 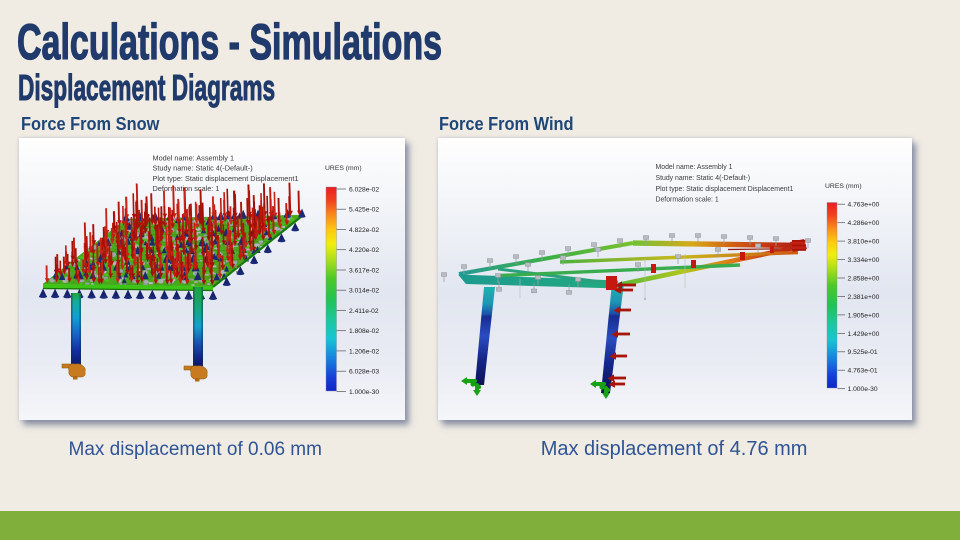 I want to click on svg-text: 3.334e+00, so click(x=864, y=260).